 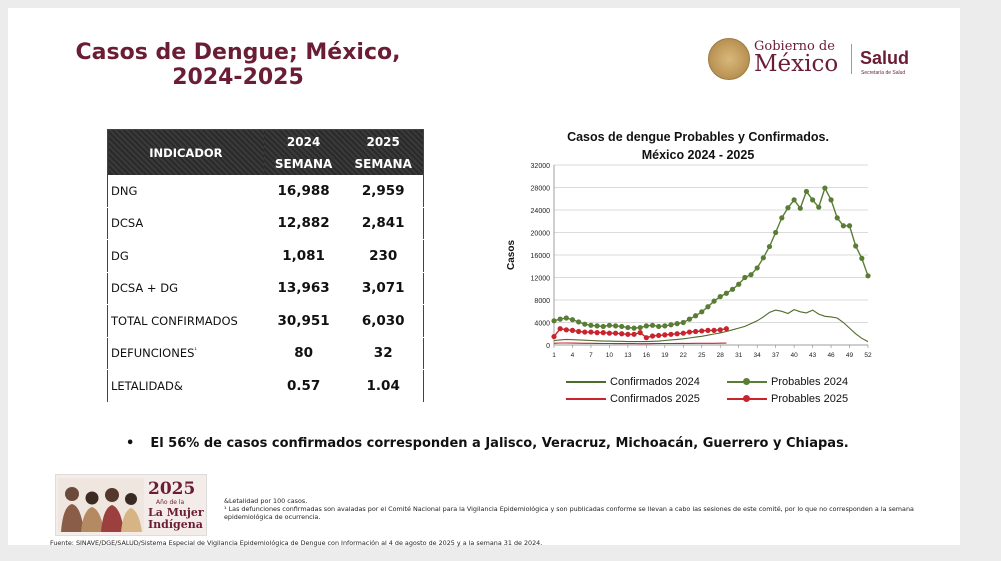 What do you see at coordinates (303, 256) in the screenshot?
I see `value-2024: 1,081` at bounding box center [303, 256].